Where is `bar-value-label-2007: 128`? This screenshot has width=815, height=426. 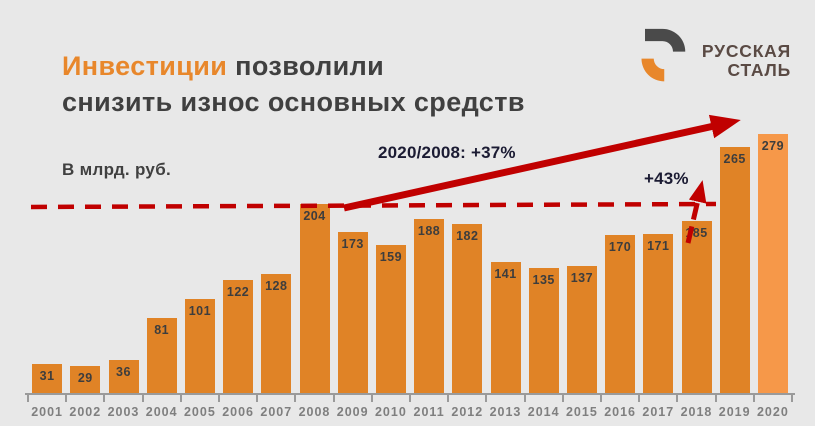 bar-value-label-2007: 128 is located at coordinates (276, 286).